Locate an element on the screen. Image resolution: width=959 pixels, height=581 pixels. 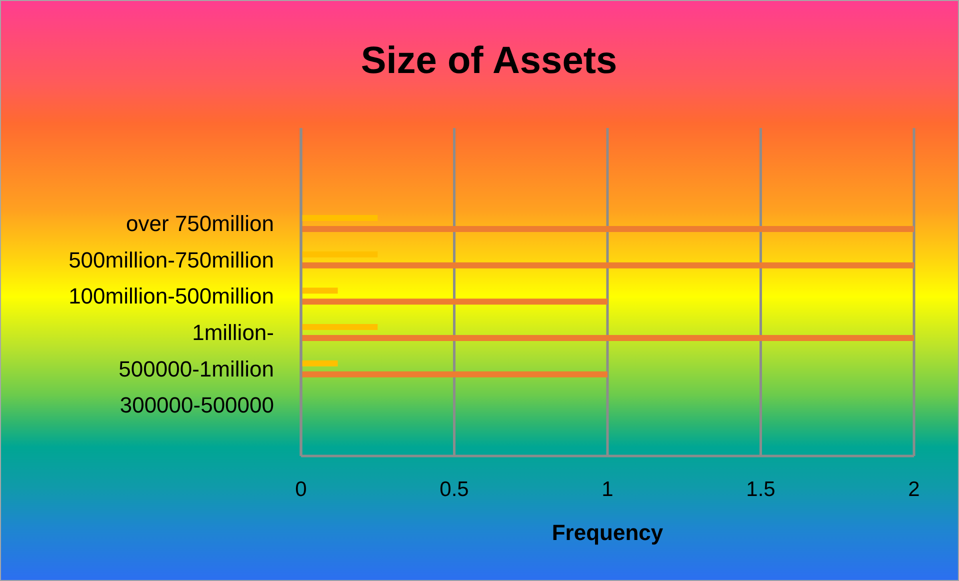
x-tick-label: 0 is located at coordinates (301, 489).